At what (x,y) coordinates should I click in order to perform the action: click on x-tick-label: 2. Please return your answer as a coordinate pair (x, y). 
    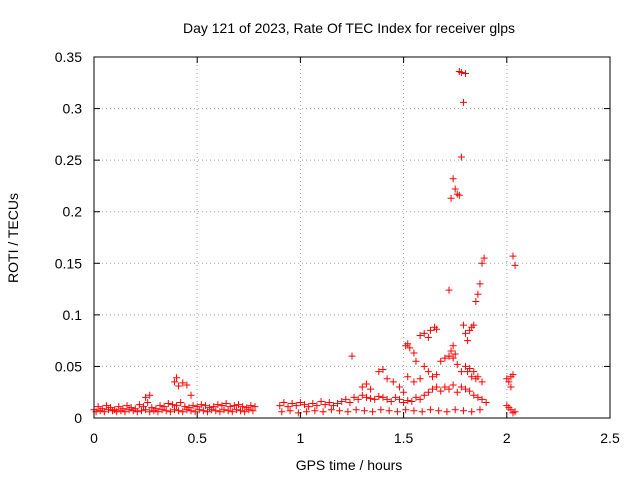
    Looking at the image, I should click on (507, 438).